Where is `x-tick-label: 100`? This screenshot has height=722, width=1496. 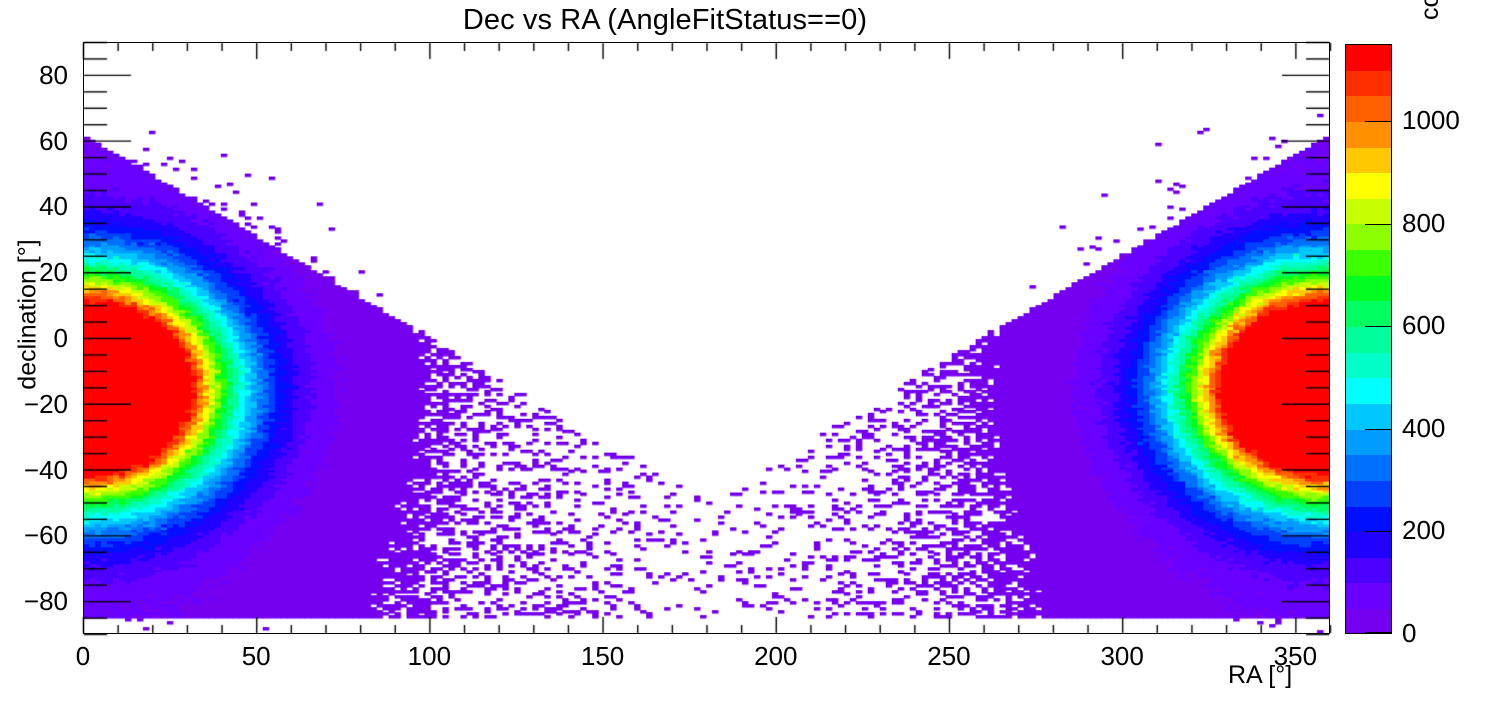
x-tick-label: 100 is located at coordinates (429, 656).